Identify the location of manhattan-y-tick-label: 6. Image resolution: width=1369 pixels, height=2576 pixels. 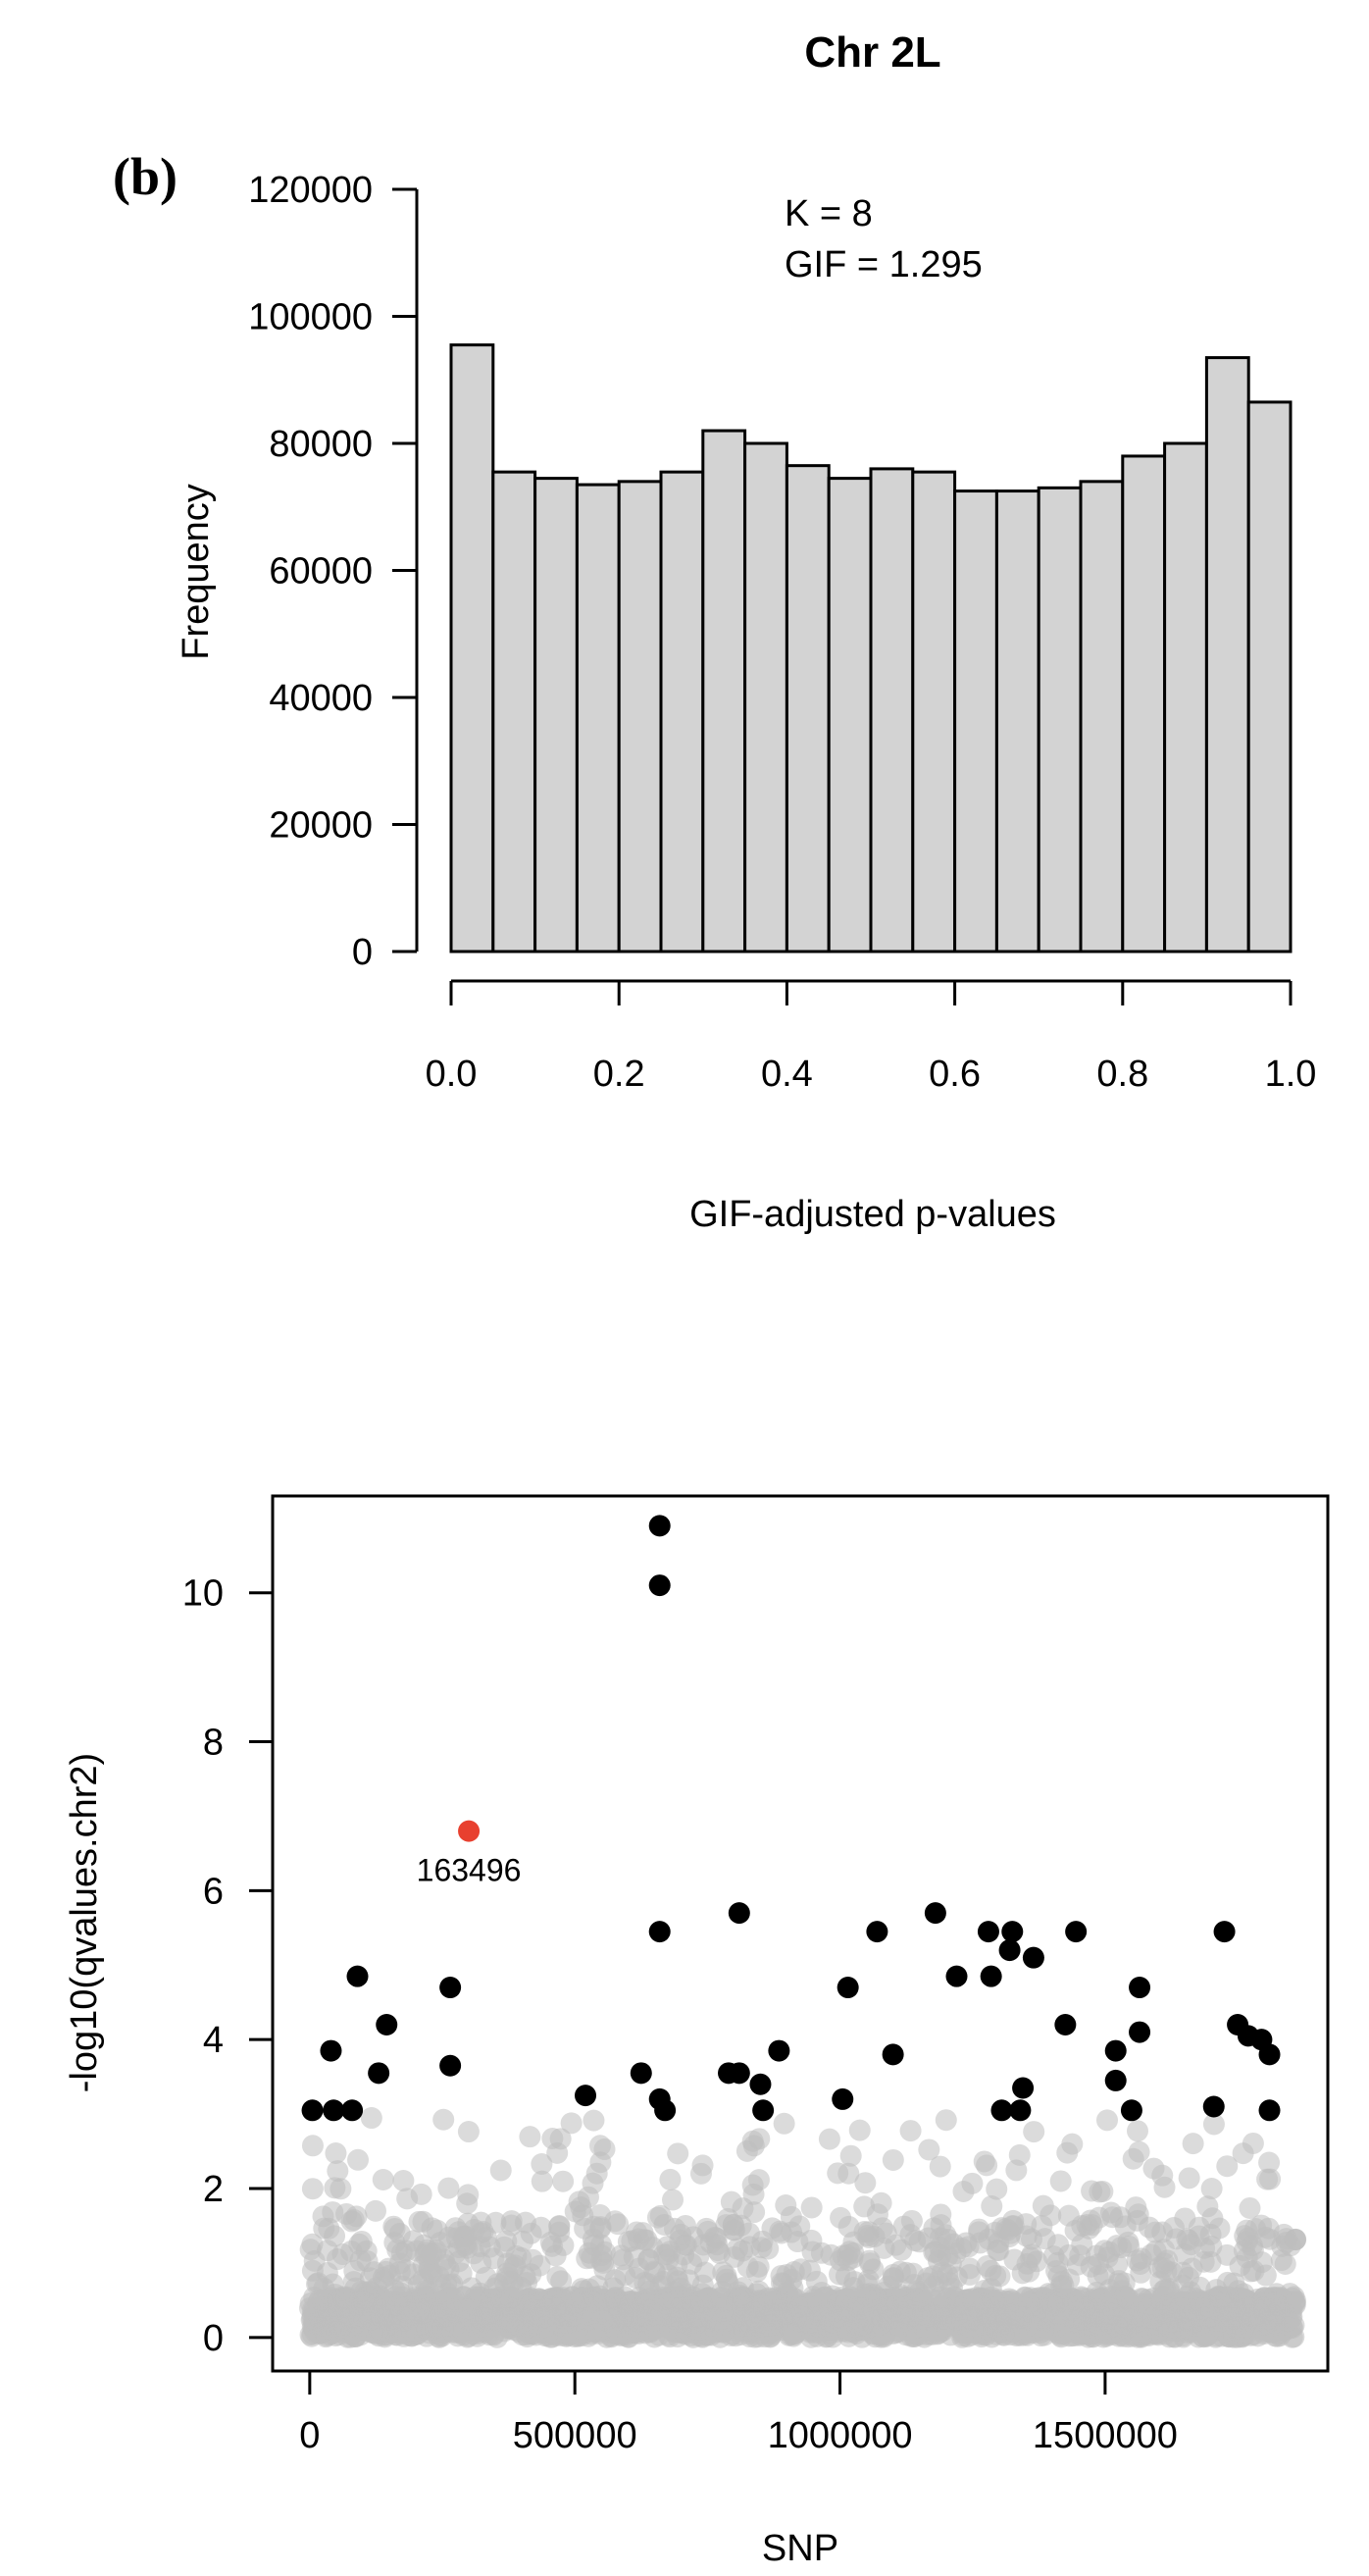
(213, 1891).